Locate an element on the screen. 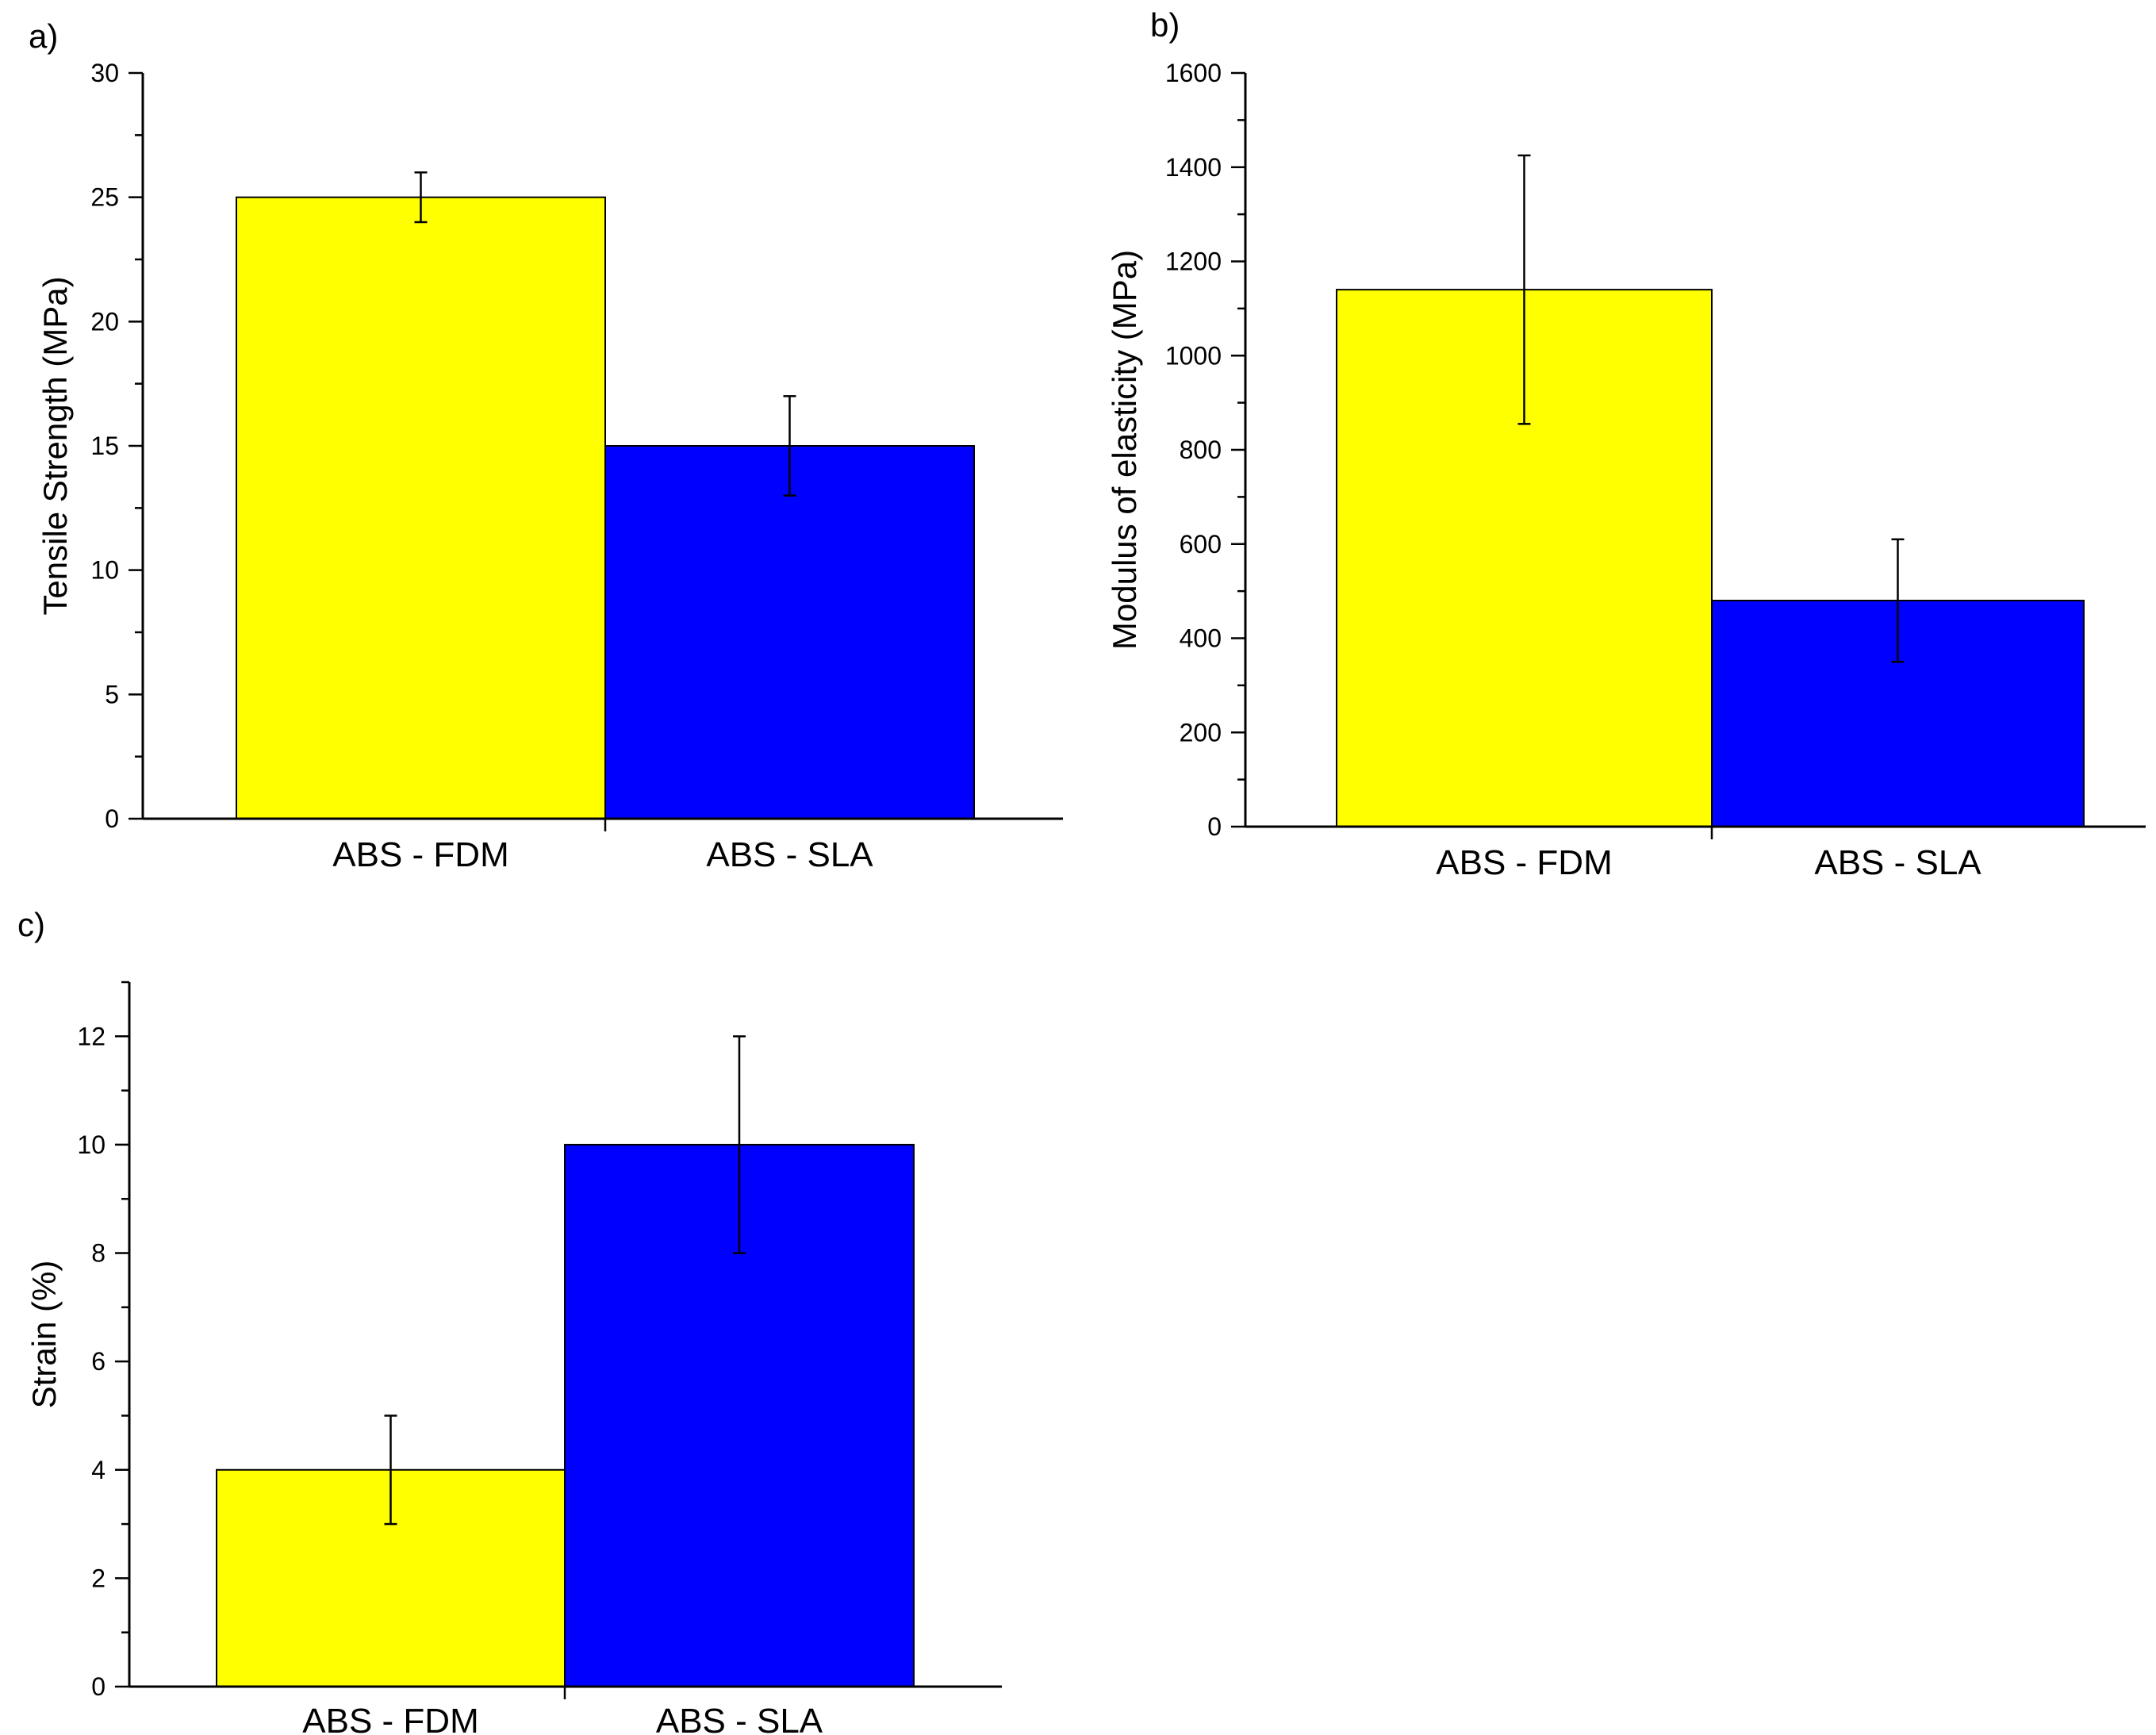 The height and width of the screenshot is (1735, 2156). y-tick-label: 20 is located at coordinates (104, 321).